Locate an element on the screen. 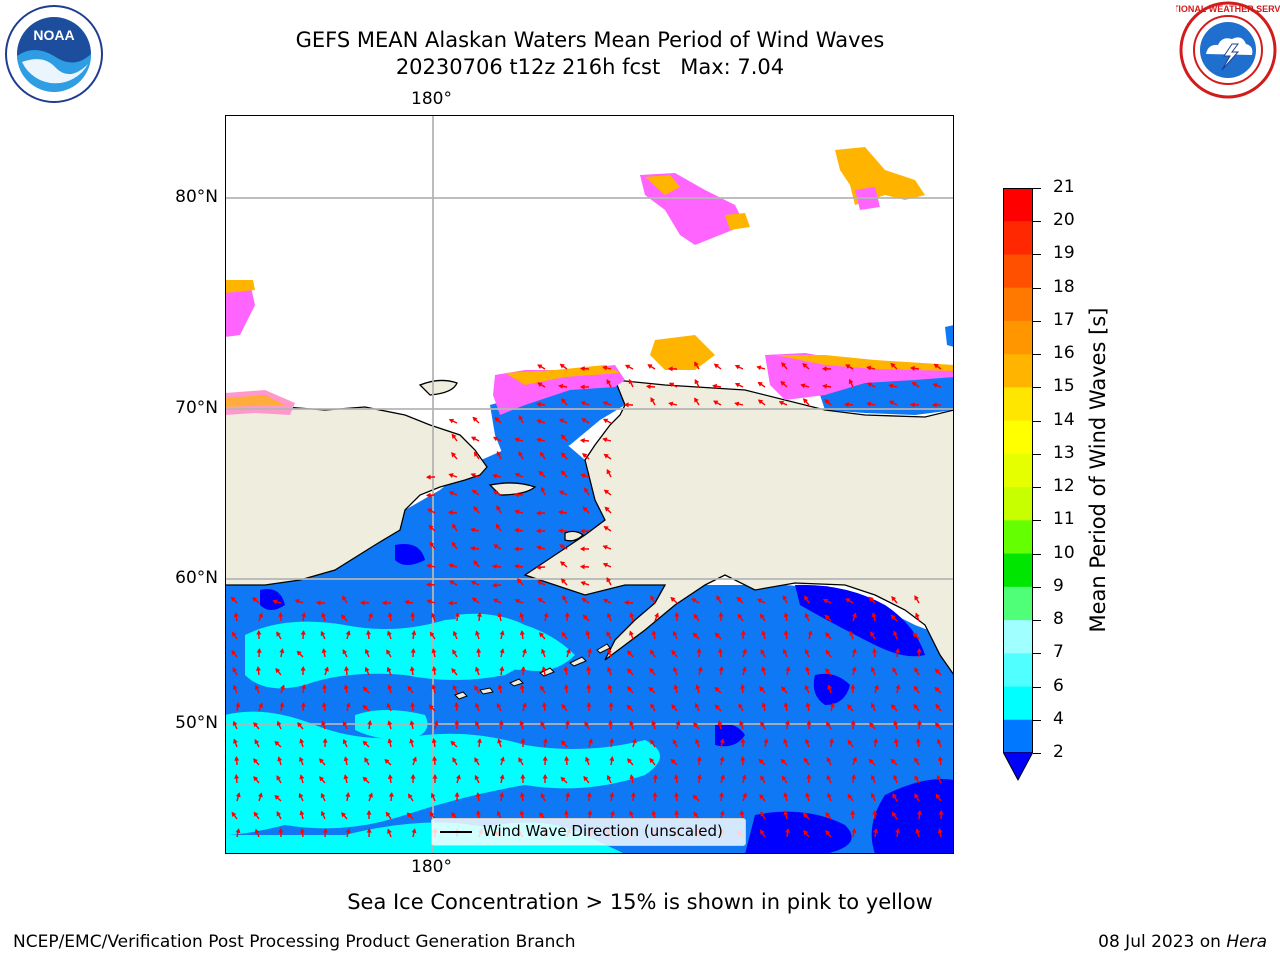  colorbar is located at coordinates (1018, 470).